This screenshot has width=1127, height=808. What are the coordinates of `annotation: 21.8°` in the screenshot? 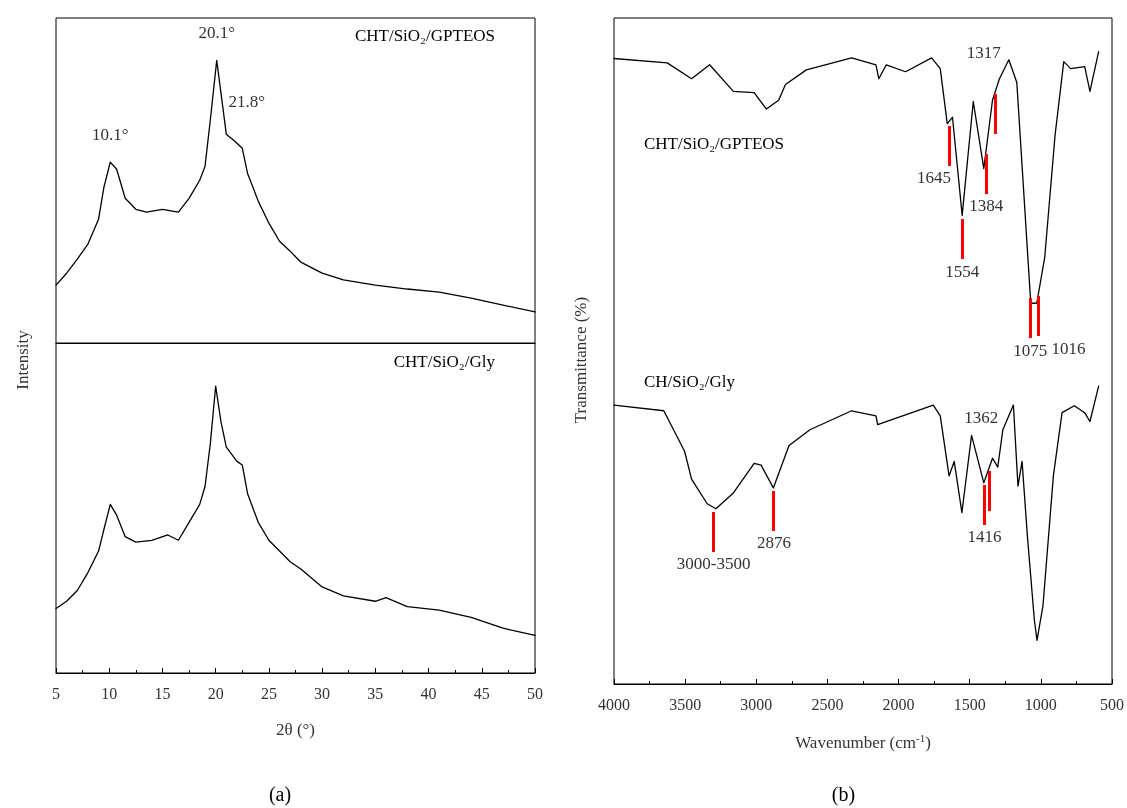 It's located at (247, 101).